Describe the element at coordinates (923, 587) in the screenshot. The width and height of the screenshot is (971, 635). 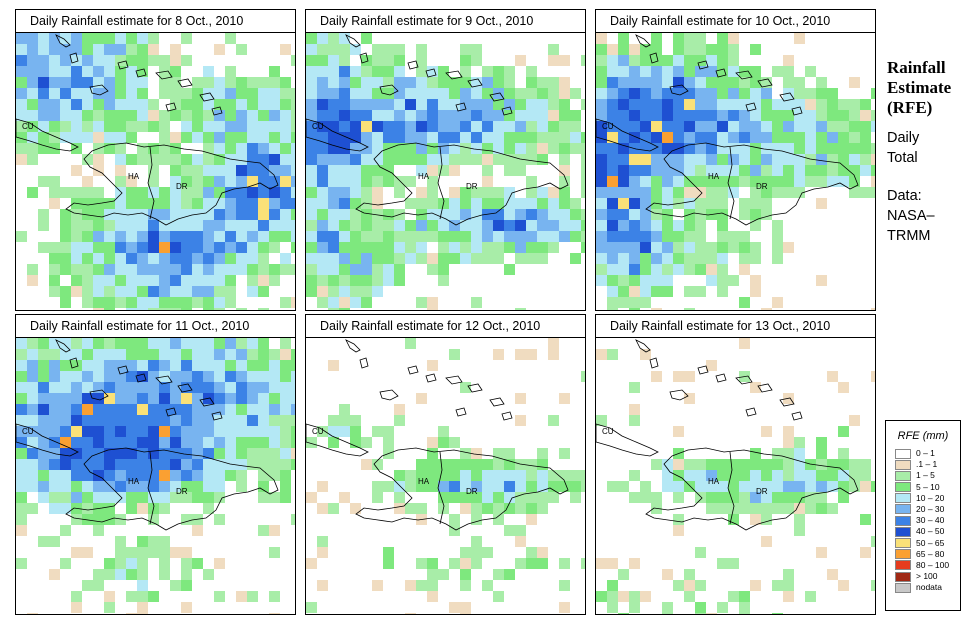
I see `legend-item: nodata` at that location.